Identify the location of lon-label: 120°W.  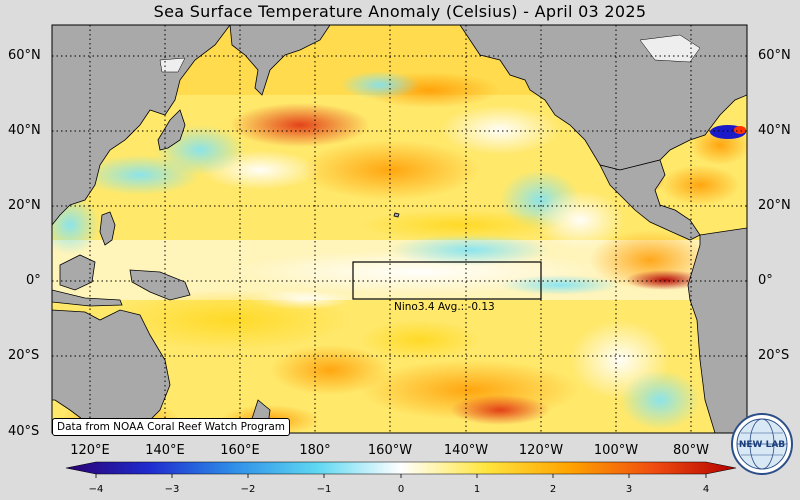
(541, 450).